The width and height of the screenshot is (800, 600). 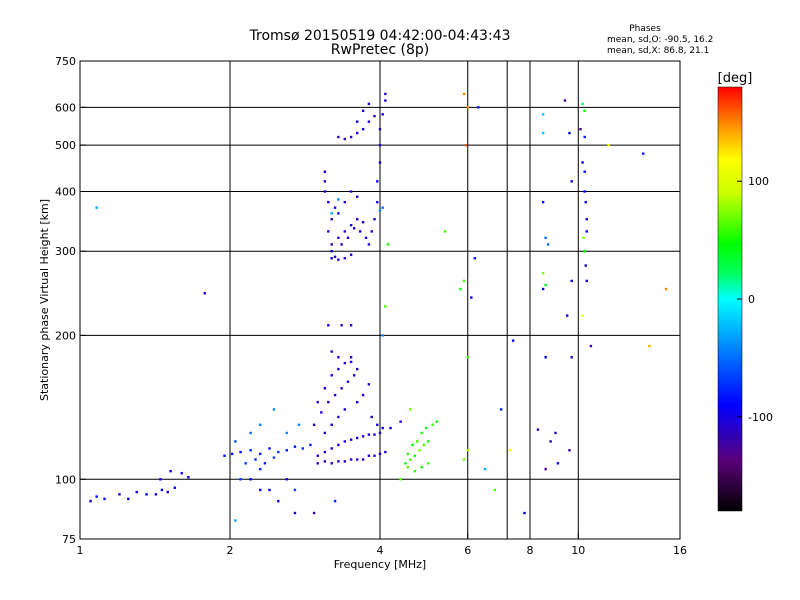 I want to click on x-axis: 1 2 4 6 8 10 16, so click(x=382, y=545).